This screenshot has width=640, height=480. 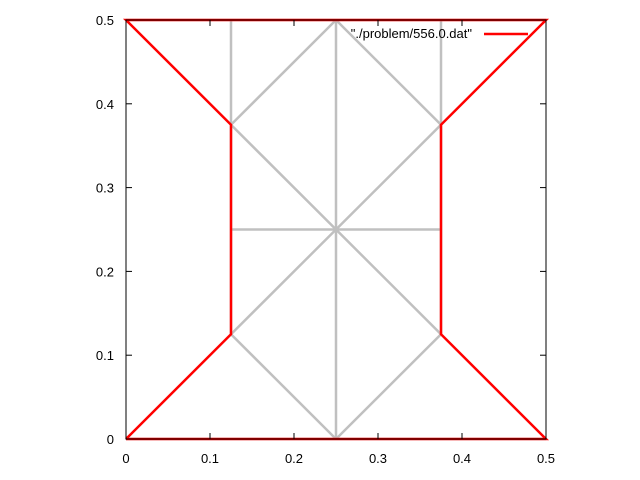 I want to click on y-tick-label: 0, so click(x=110, y=439).